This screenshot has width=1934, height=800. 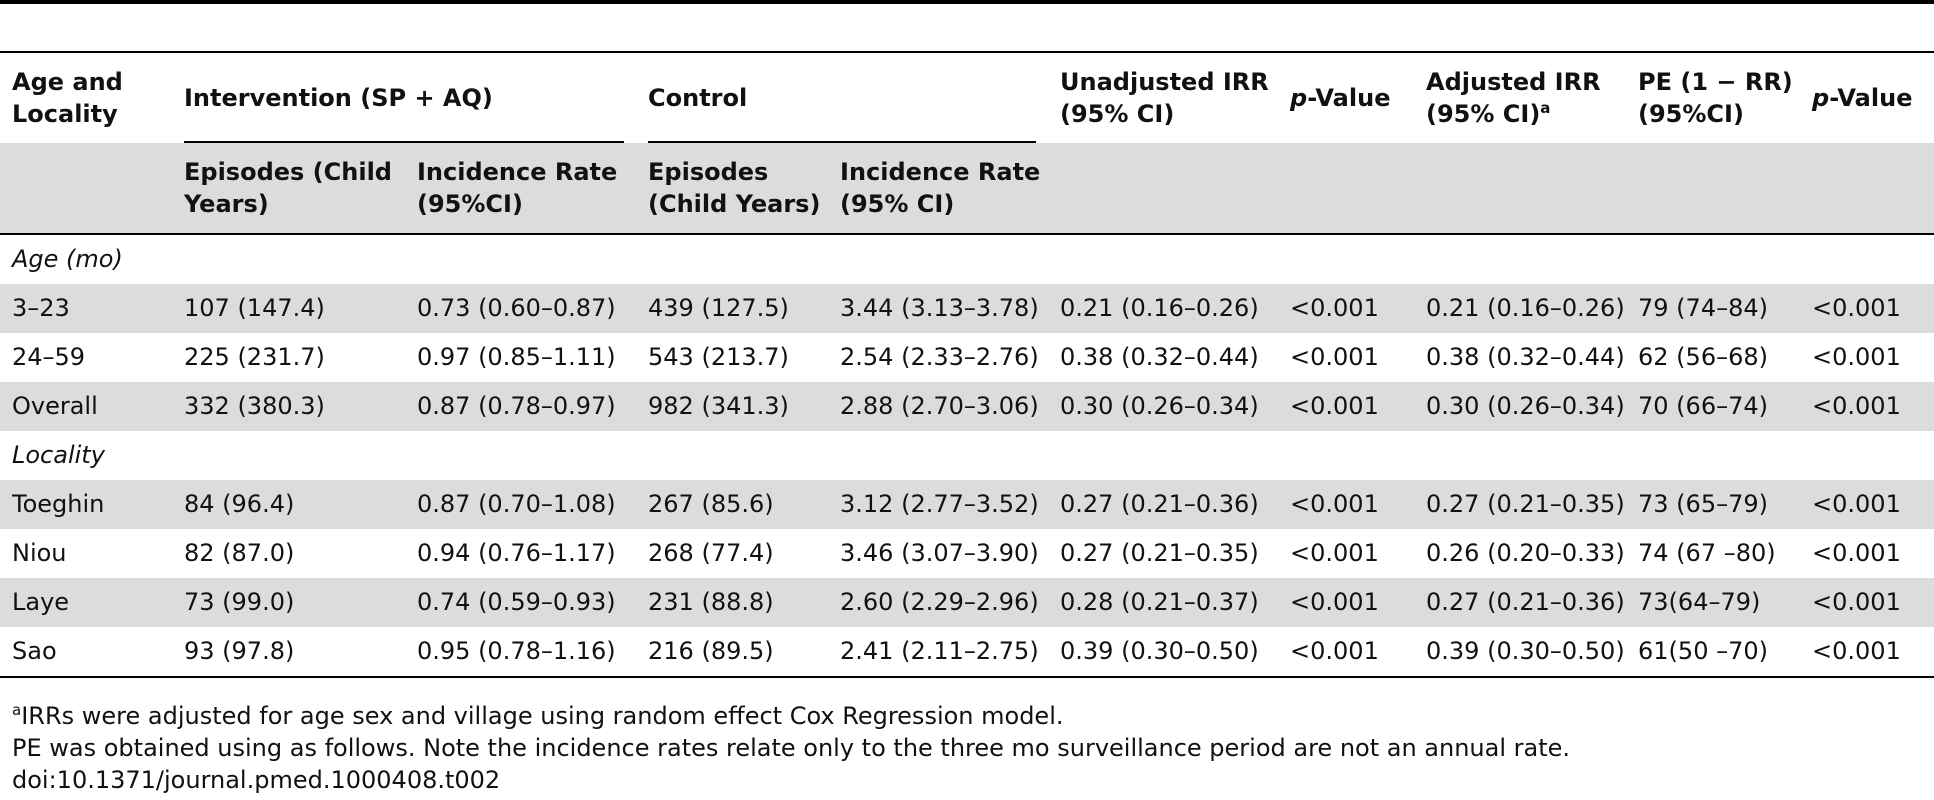 I want to click on header-control: Control, so click(x=842, y=97).